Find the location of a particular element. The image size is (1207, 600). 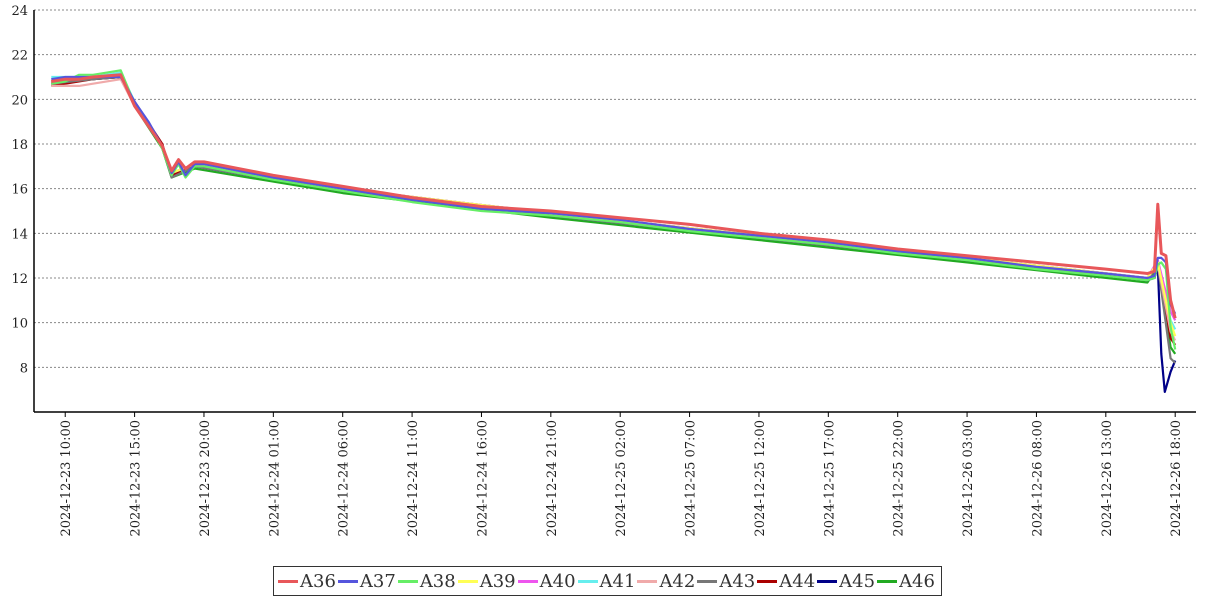

legend-label: A43 is located at coordinates (737, 581).